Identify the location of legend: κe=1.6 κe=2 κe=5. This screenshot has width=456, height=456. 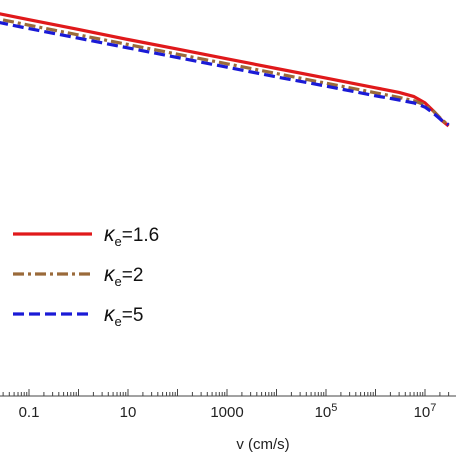
(86, 276).